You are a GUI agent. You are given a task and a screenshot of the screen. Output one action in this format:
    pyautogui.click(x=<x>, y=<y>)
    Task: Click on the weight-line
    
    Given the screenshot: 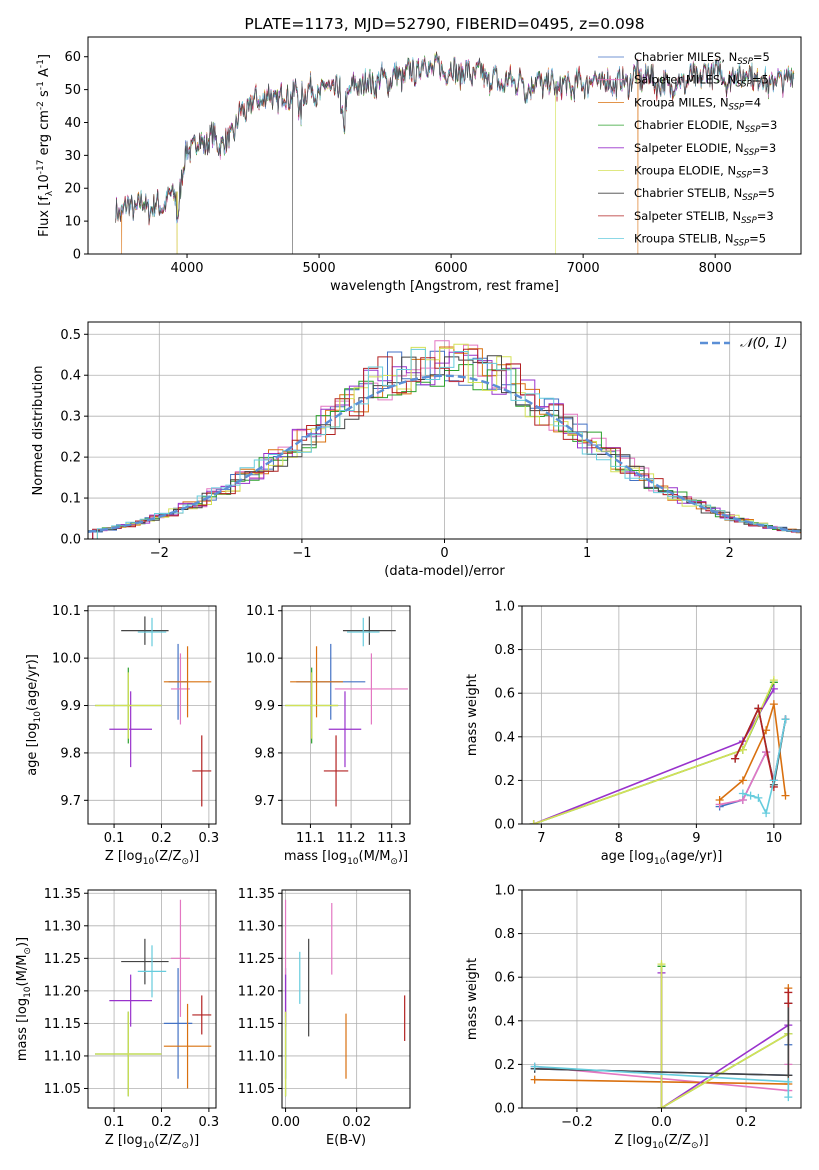 What is the action you would take?
    pyautogui.click(x=753, y=752)
    